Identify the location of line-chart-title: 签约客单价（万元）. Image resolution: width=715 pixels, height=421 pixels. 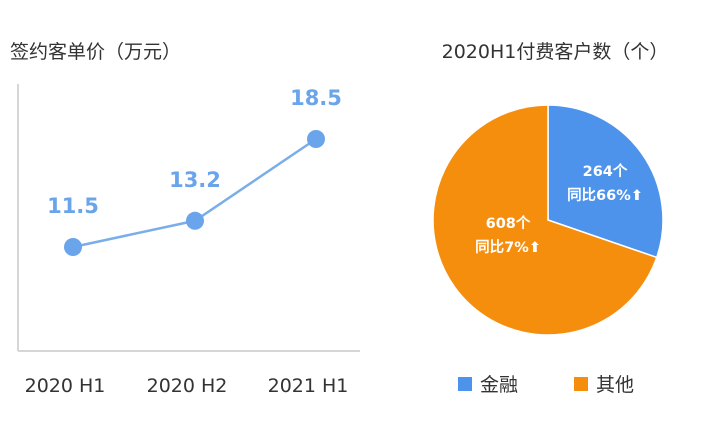
(95, 52).